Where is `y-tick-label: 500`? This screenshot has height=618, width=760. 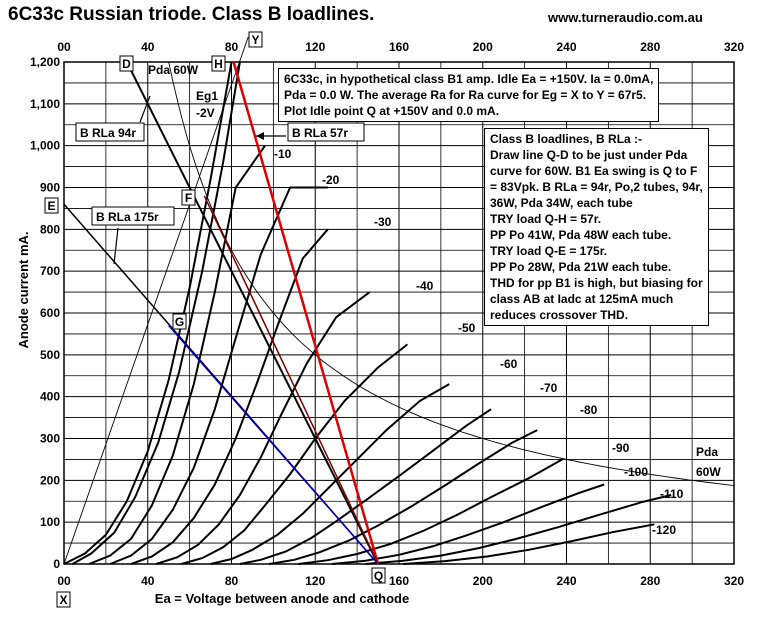
y-tick-label: 500 is located at coordinates (50, 355).